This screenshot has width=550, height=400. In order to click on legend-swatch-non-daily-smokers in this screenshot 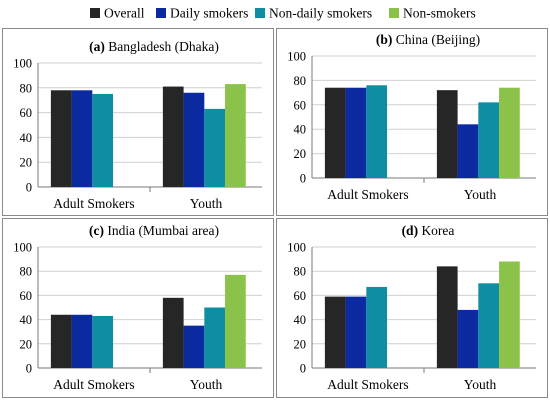, I will do `click(260, 13)`.